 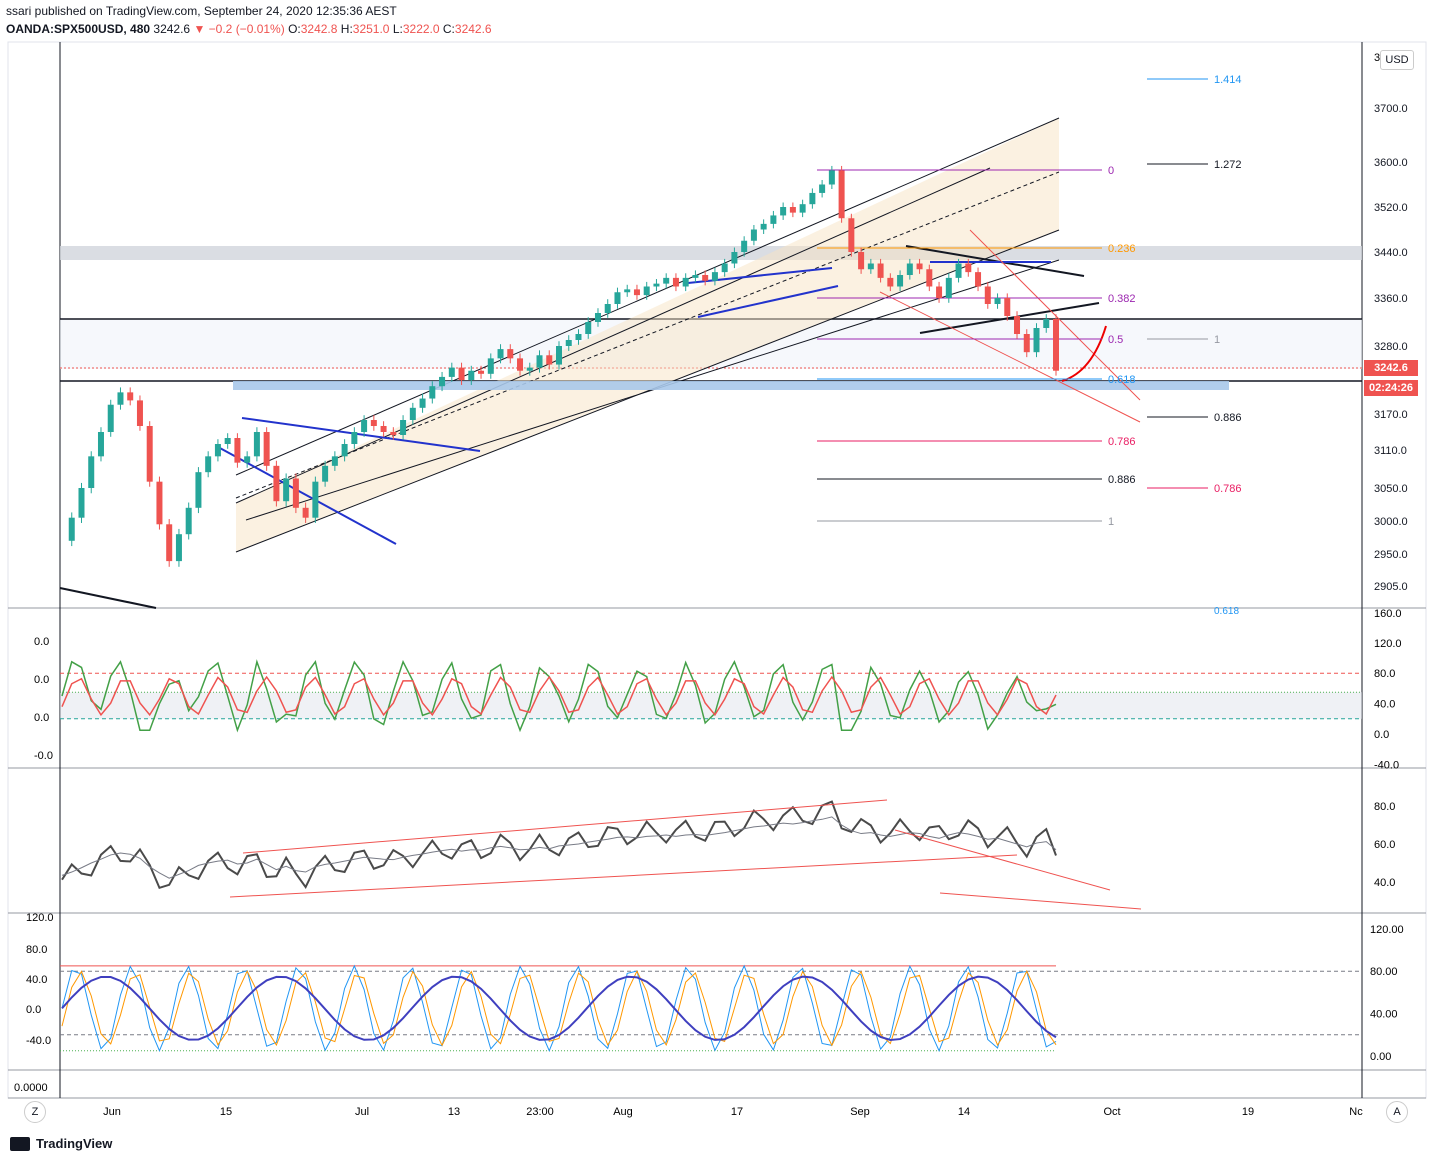 What do you see at coordinates (1122, 299) in the screenshot?
I see `fib-label-2: 0.382` at bounding box center [1122, 299].